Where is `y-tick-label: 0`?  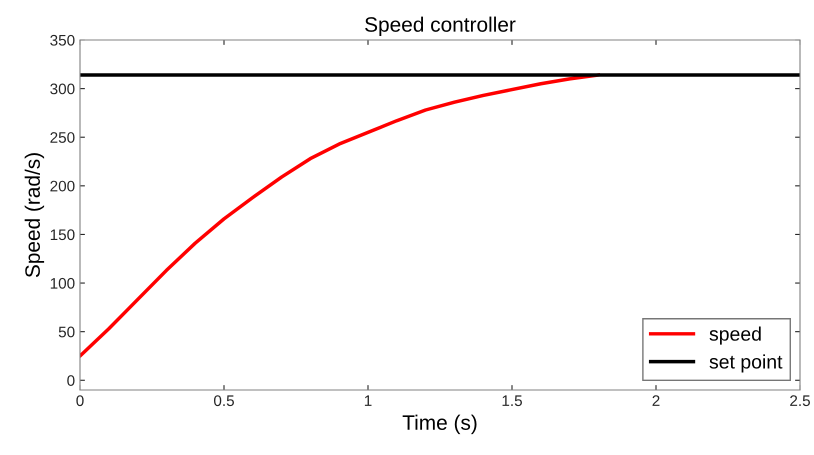
y-tick-label: 0 is located at coordinates (71, 380).